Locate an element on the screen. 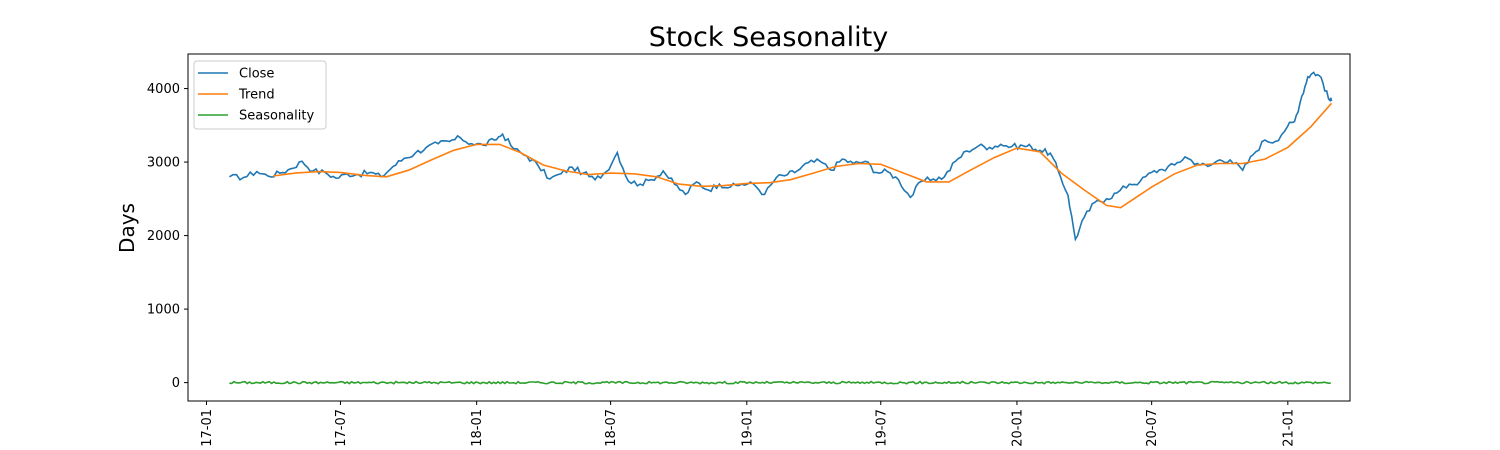 Image resolution: width=1500 pixels, height=450 pixels. x-tick-label: 20-01 is located at coordinates (1017, 428).